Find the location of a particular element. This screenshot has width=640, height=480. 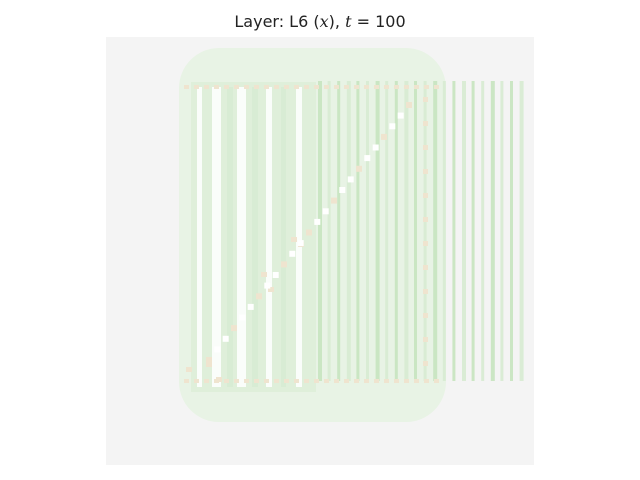

title-t: t is located at coordinates (348, 21).